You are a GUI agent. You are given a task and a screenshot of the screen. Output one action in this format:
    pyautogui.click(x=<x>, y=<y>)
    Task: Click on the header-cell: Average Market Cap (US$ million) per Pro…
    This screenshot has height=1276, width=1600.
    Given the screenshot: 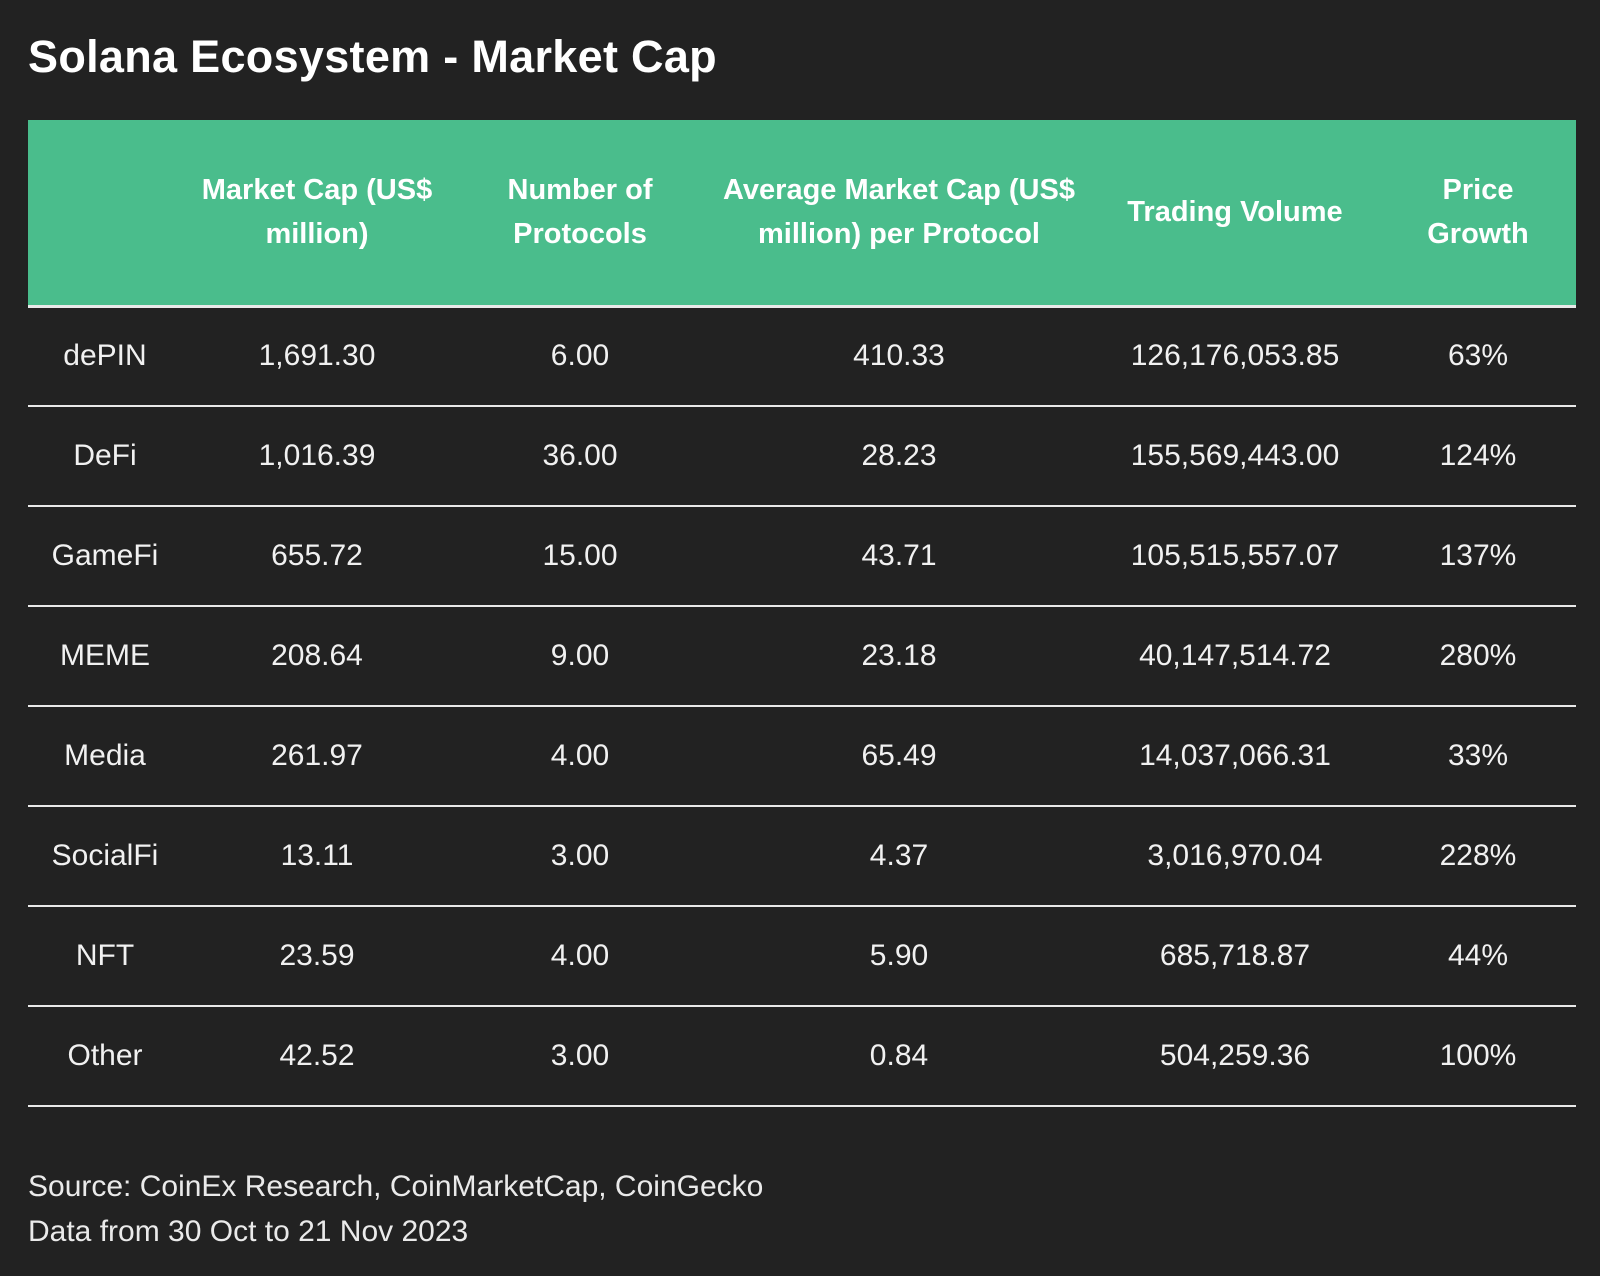 What is the action you would take?
    pyautogui.click(x=899, y=214)
    